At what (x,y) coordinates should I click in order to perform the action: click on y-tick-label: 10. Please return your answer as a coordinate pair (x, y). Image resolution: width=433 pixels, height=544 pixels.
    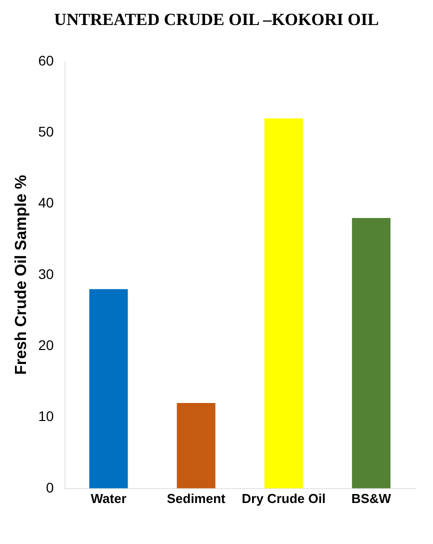
    Looking at the image, I should click on (46, 416).